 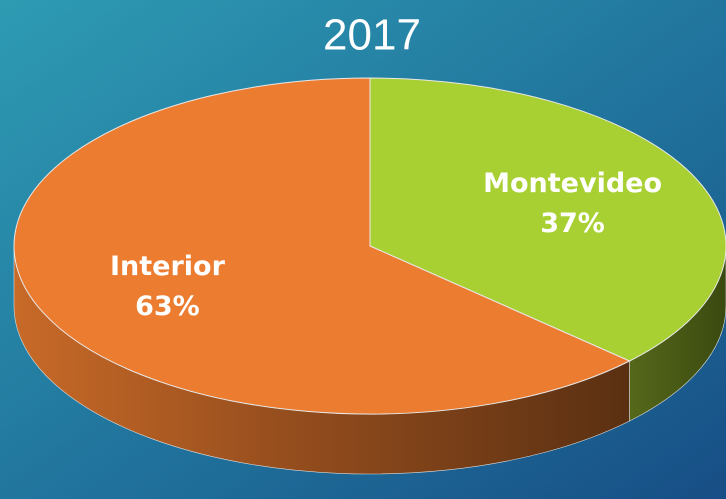 I want to click on chart-title: 2017, so click(x=372, y=35).